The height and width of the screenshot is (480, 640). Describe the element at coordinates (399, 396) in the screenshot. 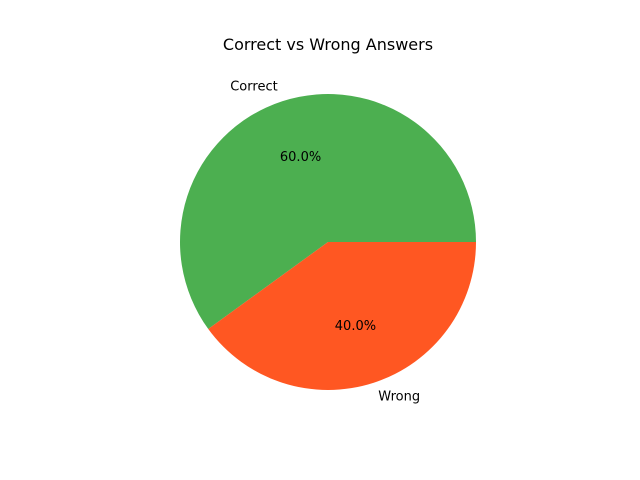

I see `slice-label-wrong: Wrong` at that location.